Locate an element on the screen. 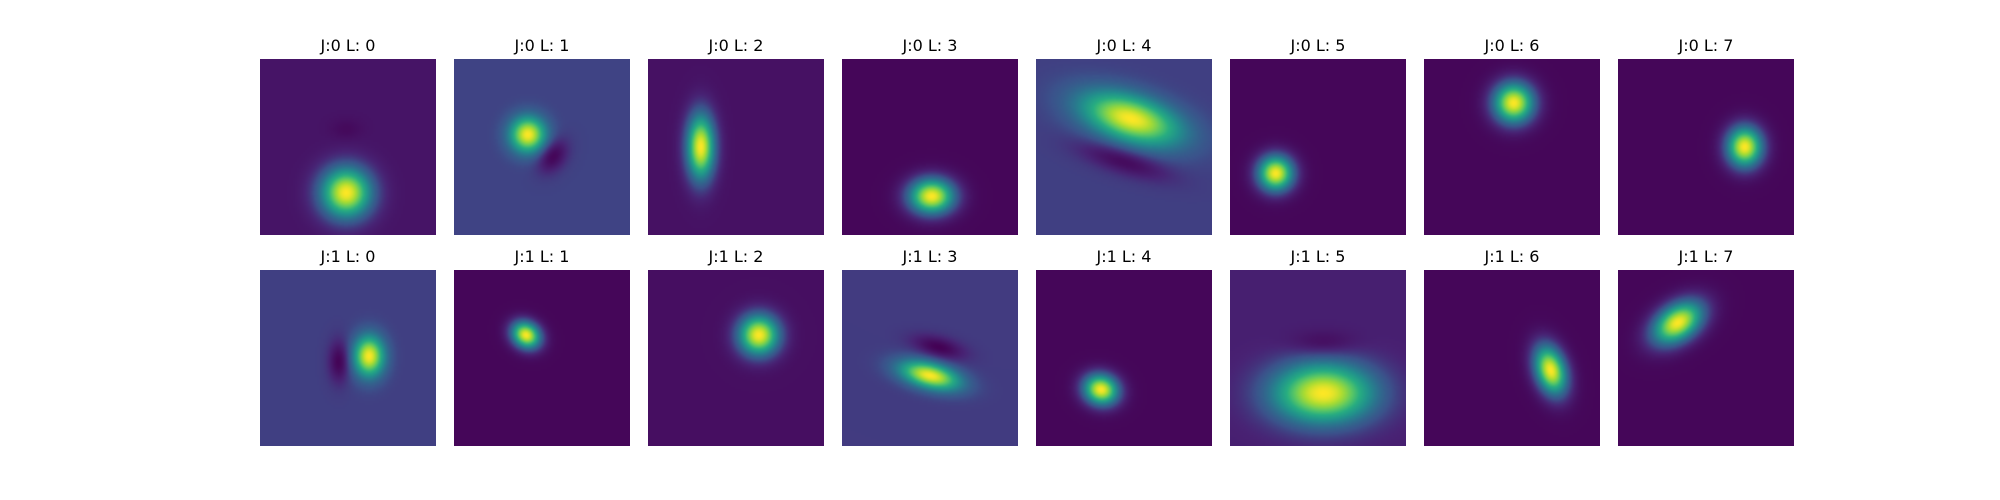  filter-panel: J:1 L: 3 is located at coordinates (930, 346).